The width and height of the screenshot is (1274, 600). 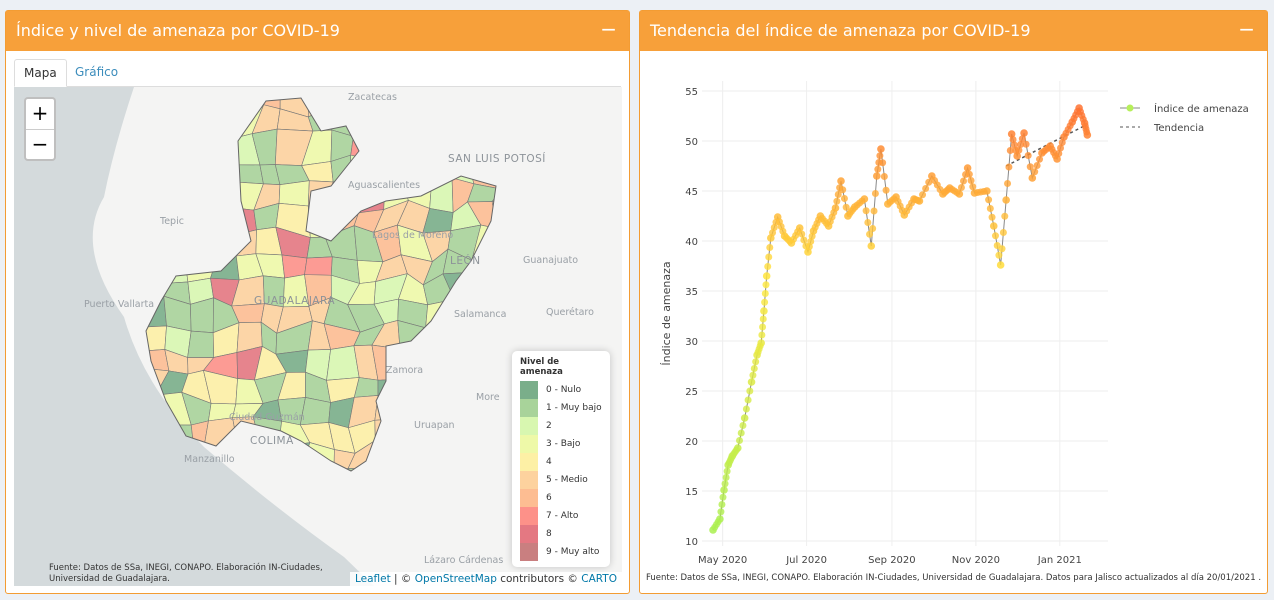 I want to click on legend-trend-label: Tendencia, so click(x=1178, y=128).